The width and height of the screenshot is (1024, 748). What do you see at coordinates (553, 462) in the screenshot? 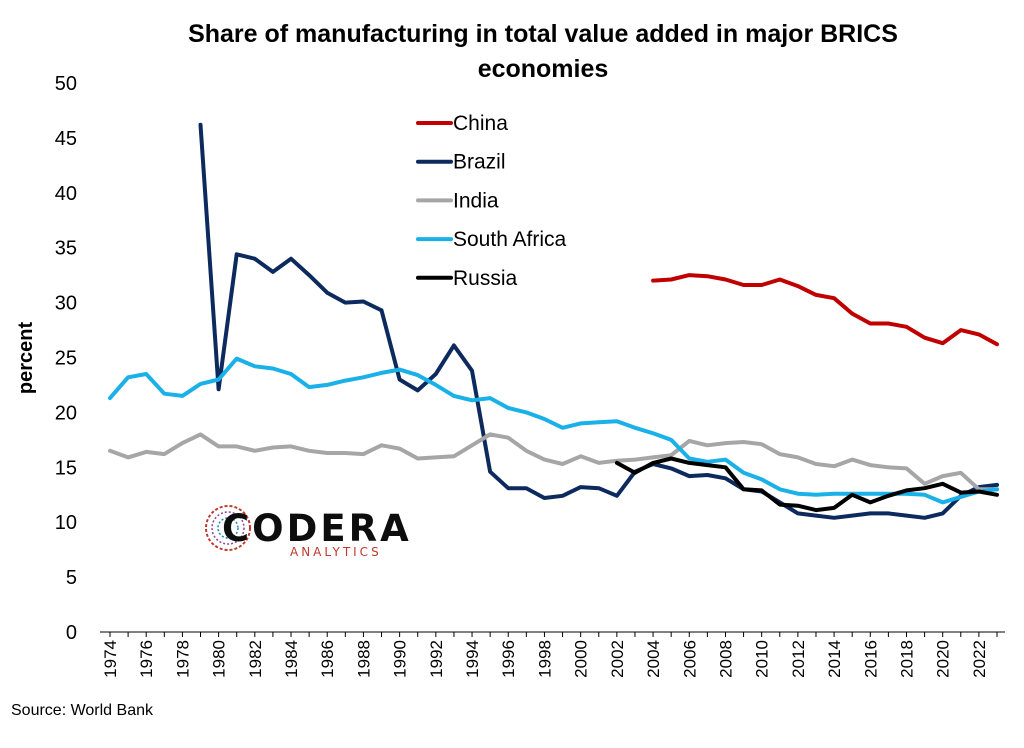
I see `series-line-india` at bounding box center [553, 462].